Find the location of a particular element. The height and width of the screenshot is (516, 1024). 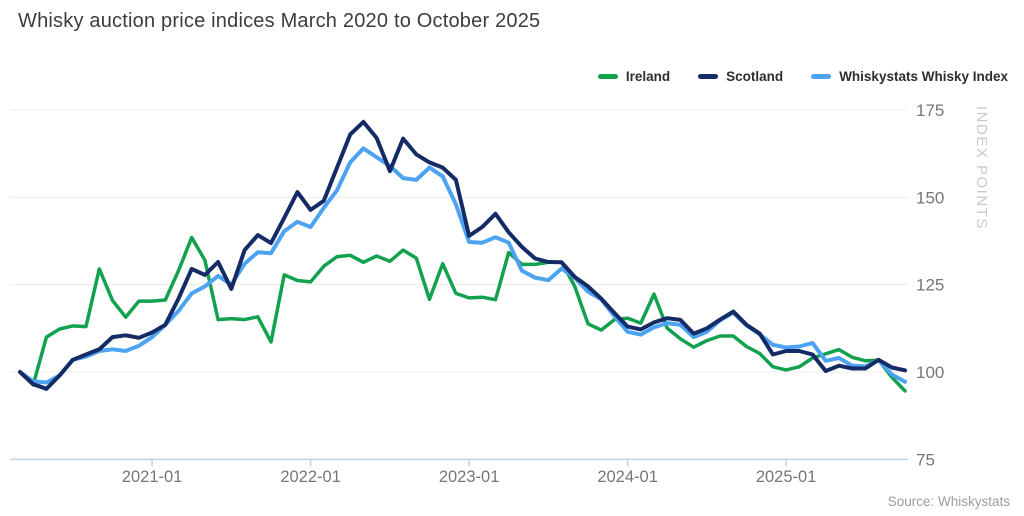

x-tick-label-2022-01: 2022-01 is located at coordinates (310, 477).